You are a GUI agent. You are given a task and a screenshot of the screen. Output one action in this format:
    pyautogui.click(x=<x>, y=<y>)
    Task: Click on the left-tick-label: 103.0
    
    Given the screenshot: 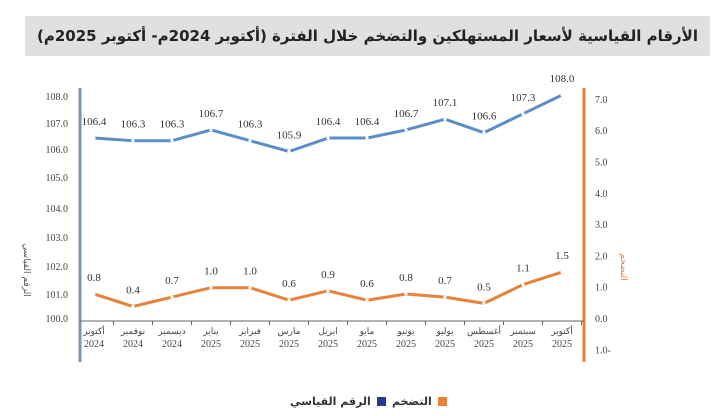 What is the action you would take?
    pyautogui.click(x=57, y=238)
    